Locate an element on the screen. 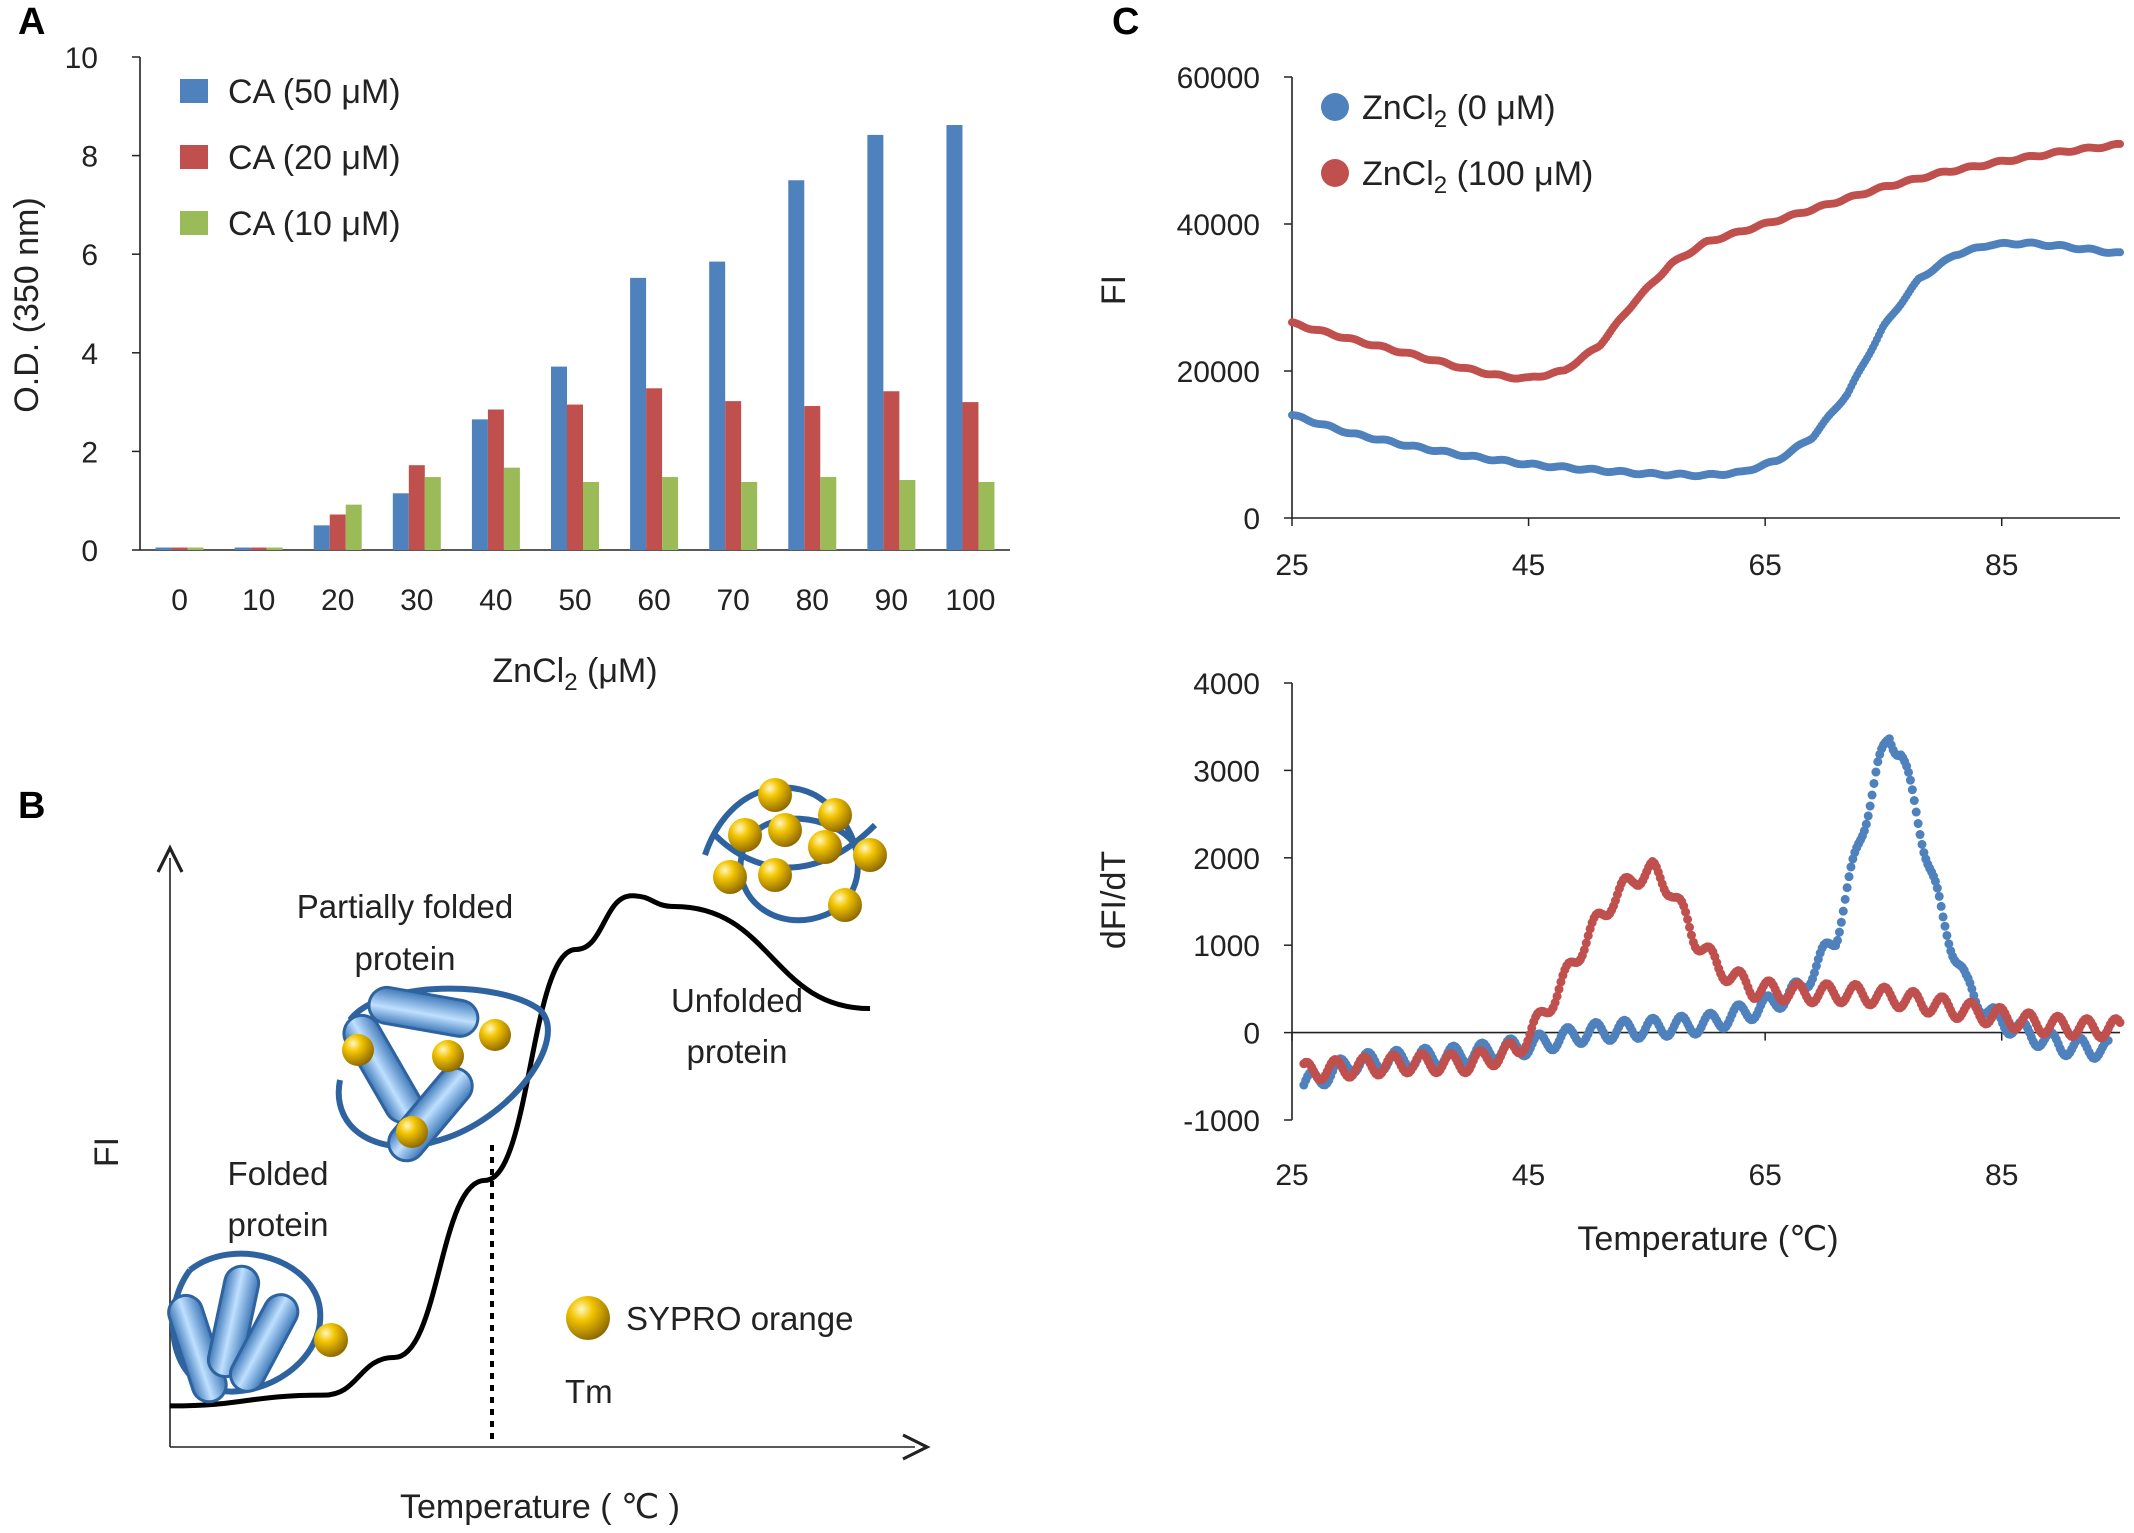 The height and width of the screenshot is (1533, 2134). y-tick-label: 20000 is located at coordinates (1218, 372).